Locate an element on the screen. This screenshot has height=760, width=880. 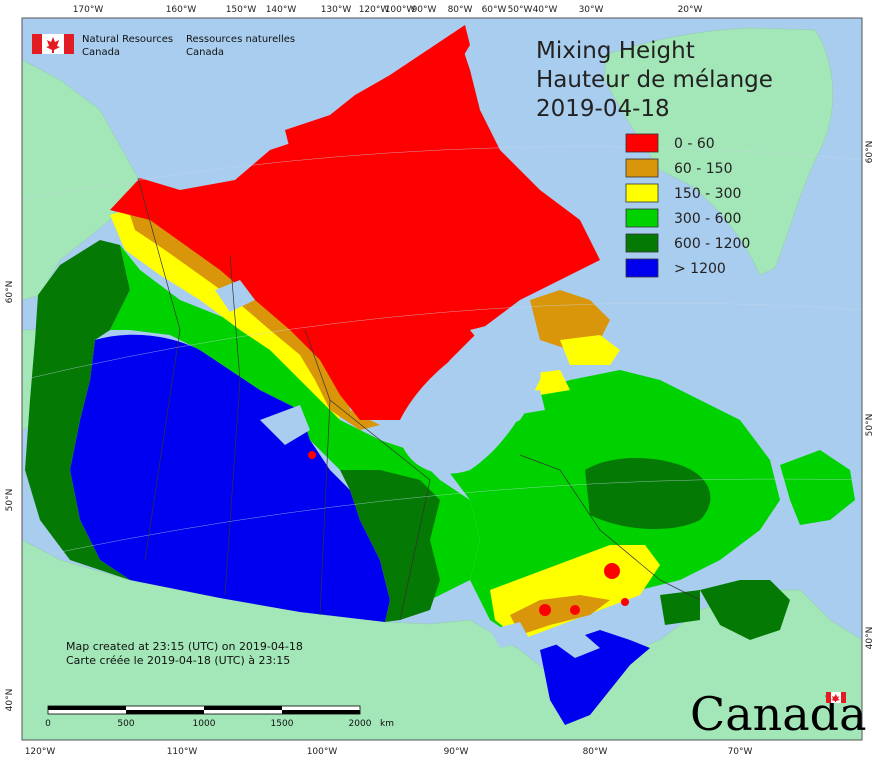
top-tick-label: 80°W is located at coordinates (460, 10).